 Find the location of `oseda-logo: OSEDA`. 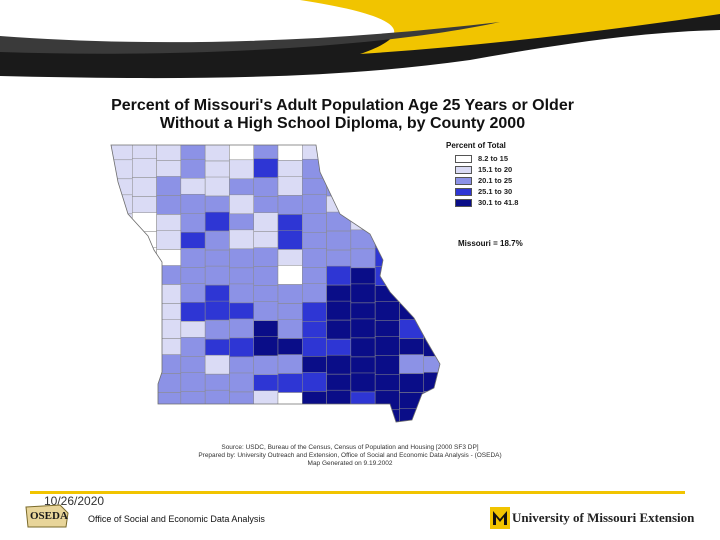

oseda-logo: OSEDA is located at coordinates (47, 516).